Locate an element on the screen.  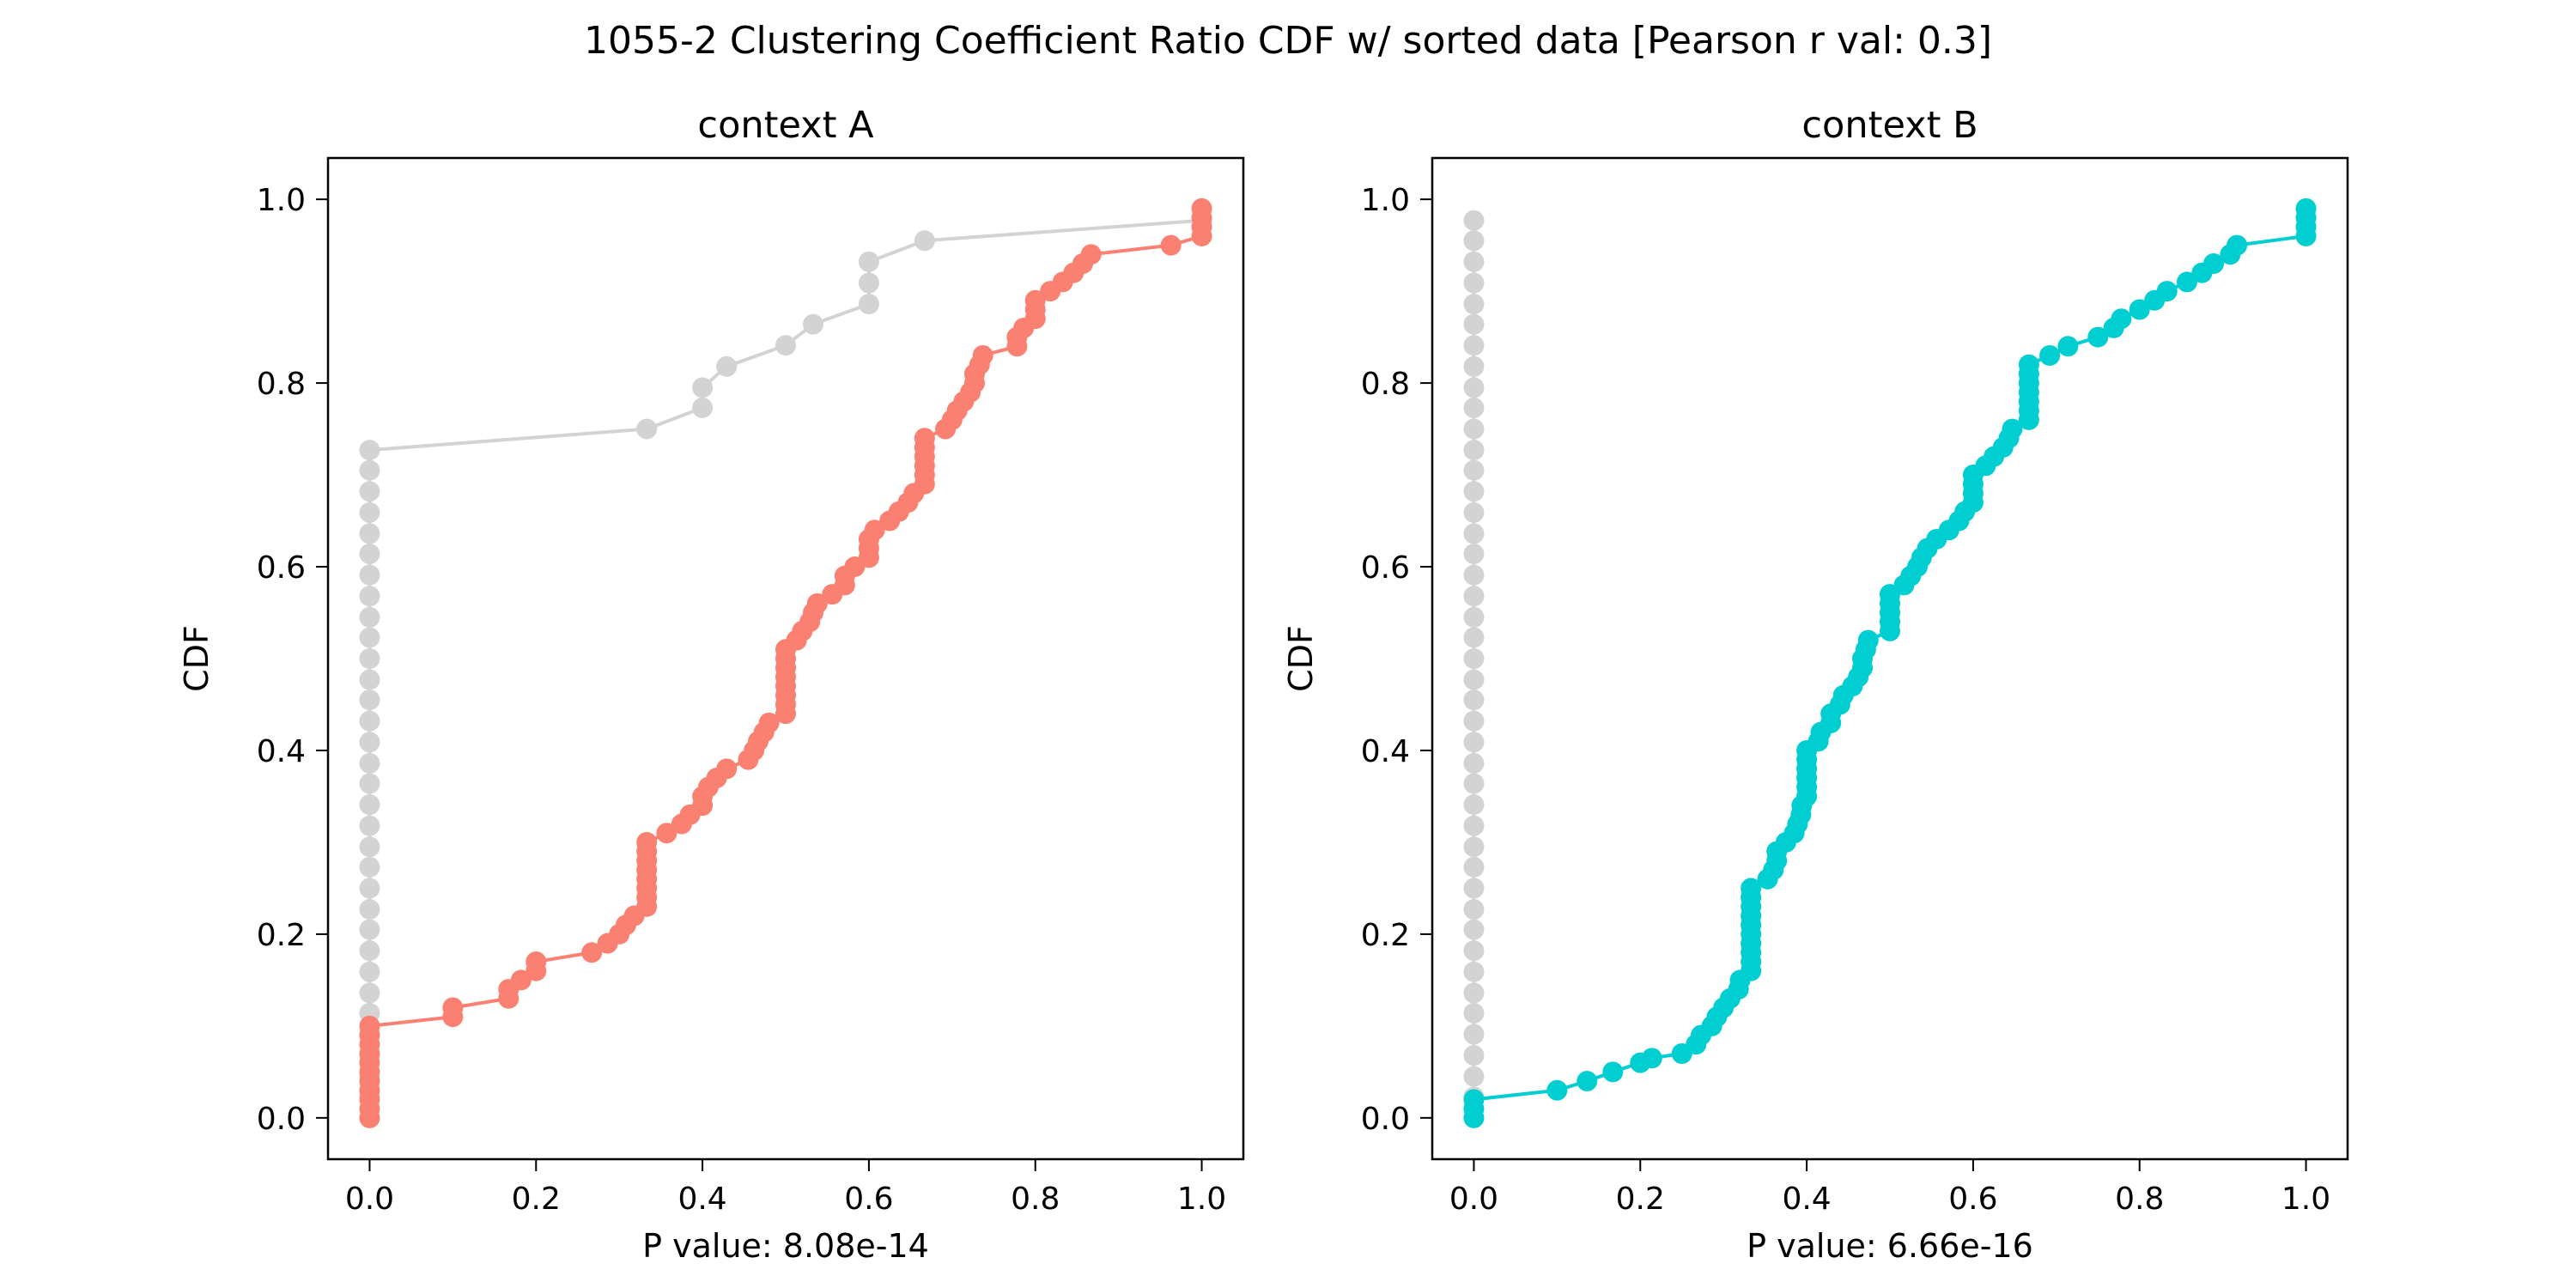
x-axis-label: P value: 8.08e-14 is located at coordinates (786, 1246).